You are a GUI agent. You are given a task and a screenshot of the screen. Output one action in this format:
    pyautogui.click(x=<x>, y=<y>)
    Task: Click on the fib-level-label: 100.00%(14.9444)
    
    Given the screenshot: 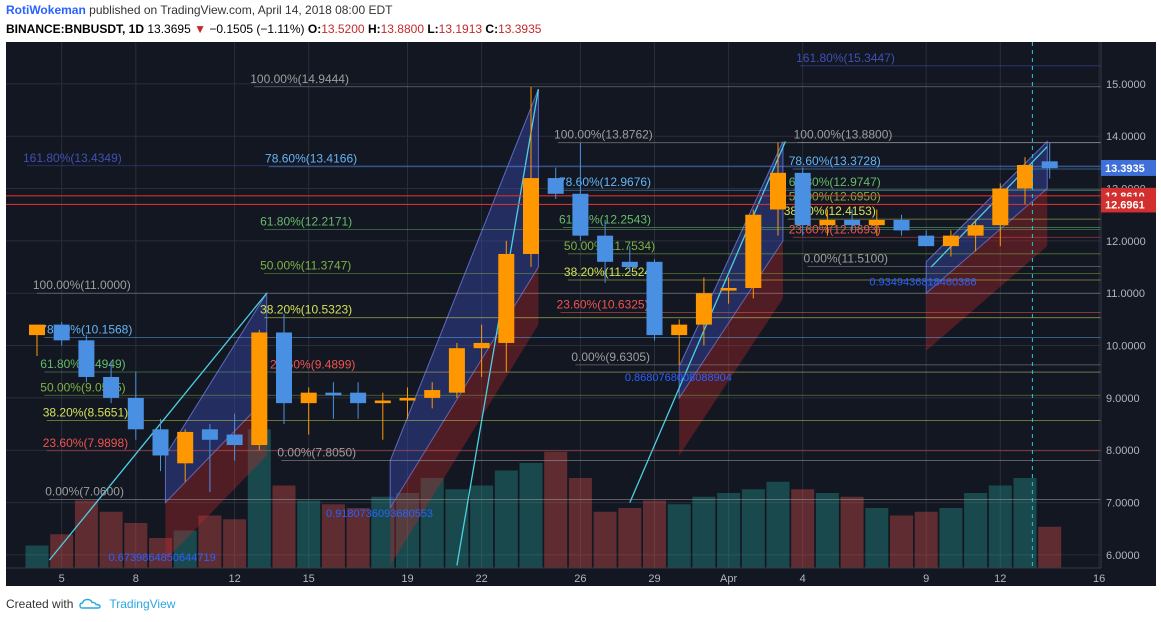 What is the action you would take?
    pyautogui.click(x=299, y=79)
    